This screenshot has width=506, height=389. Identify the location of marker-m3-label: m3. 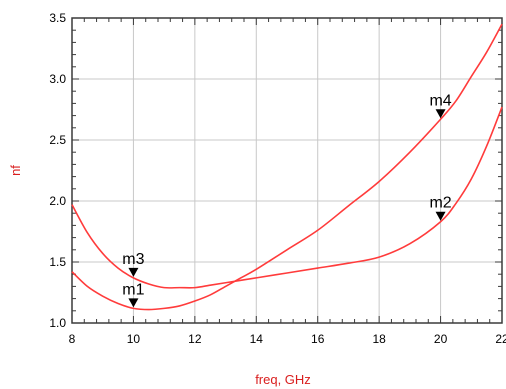
(133, 259).